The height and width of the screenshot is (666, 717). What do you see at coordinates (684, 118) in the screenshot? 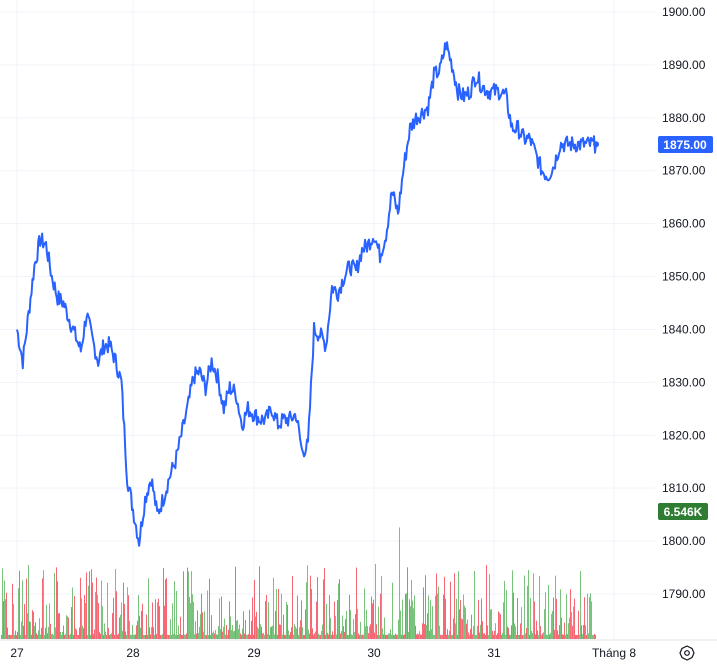
I see `y-tick-label: 1880.00` at bounding box center [684, 118].